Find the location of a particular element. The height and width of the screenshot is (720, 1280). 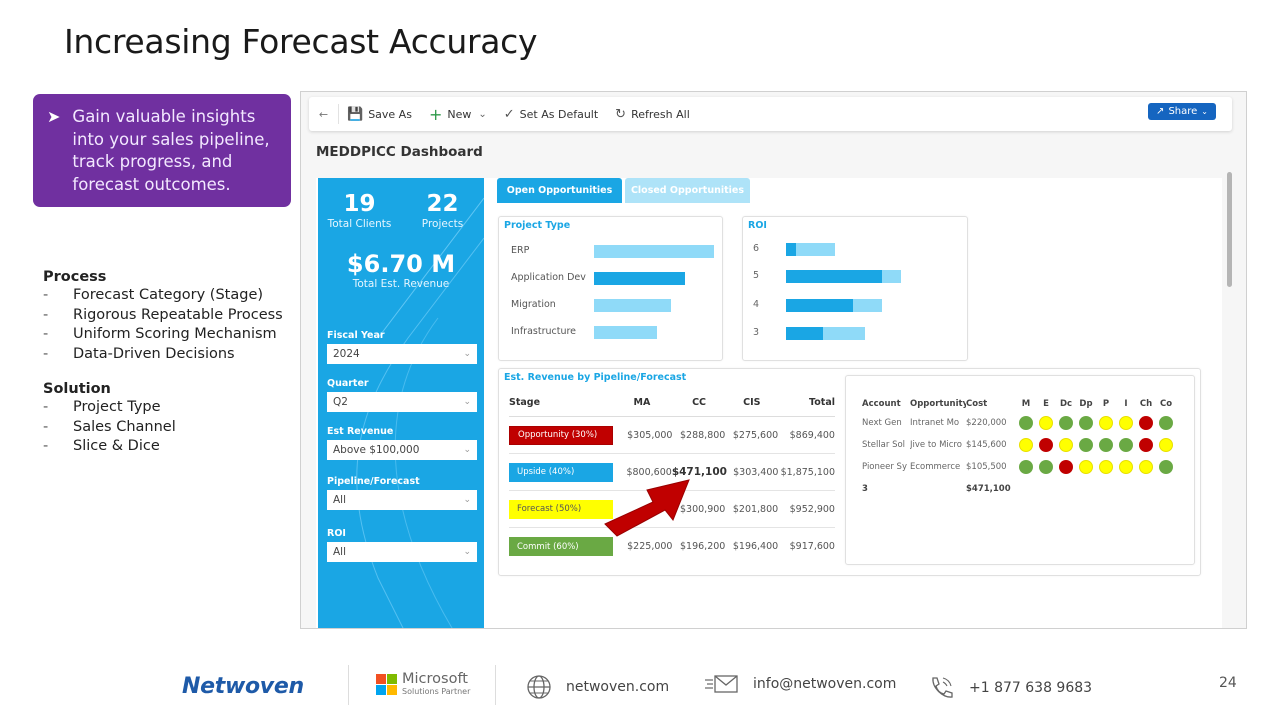

tab-open-opportunities: Open Opportunities is located at coordinates (559, 190).